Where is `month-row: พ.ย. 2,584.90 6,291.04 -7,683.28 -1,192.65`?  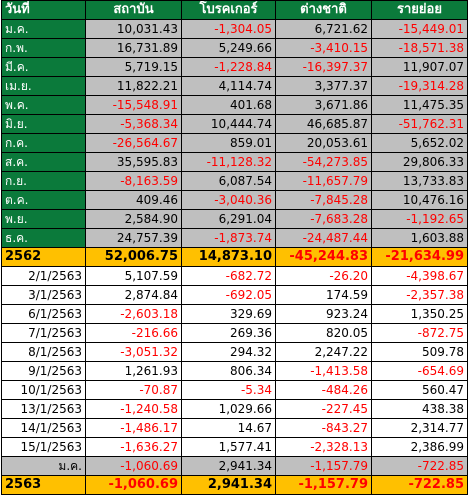 month-row: พ.ย. 2,584.90 6,291.04 -7,683.28 -1,192.65 is located at coordinates (234, 219).